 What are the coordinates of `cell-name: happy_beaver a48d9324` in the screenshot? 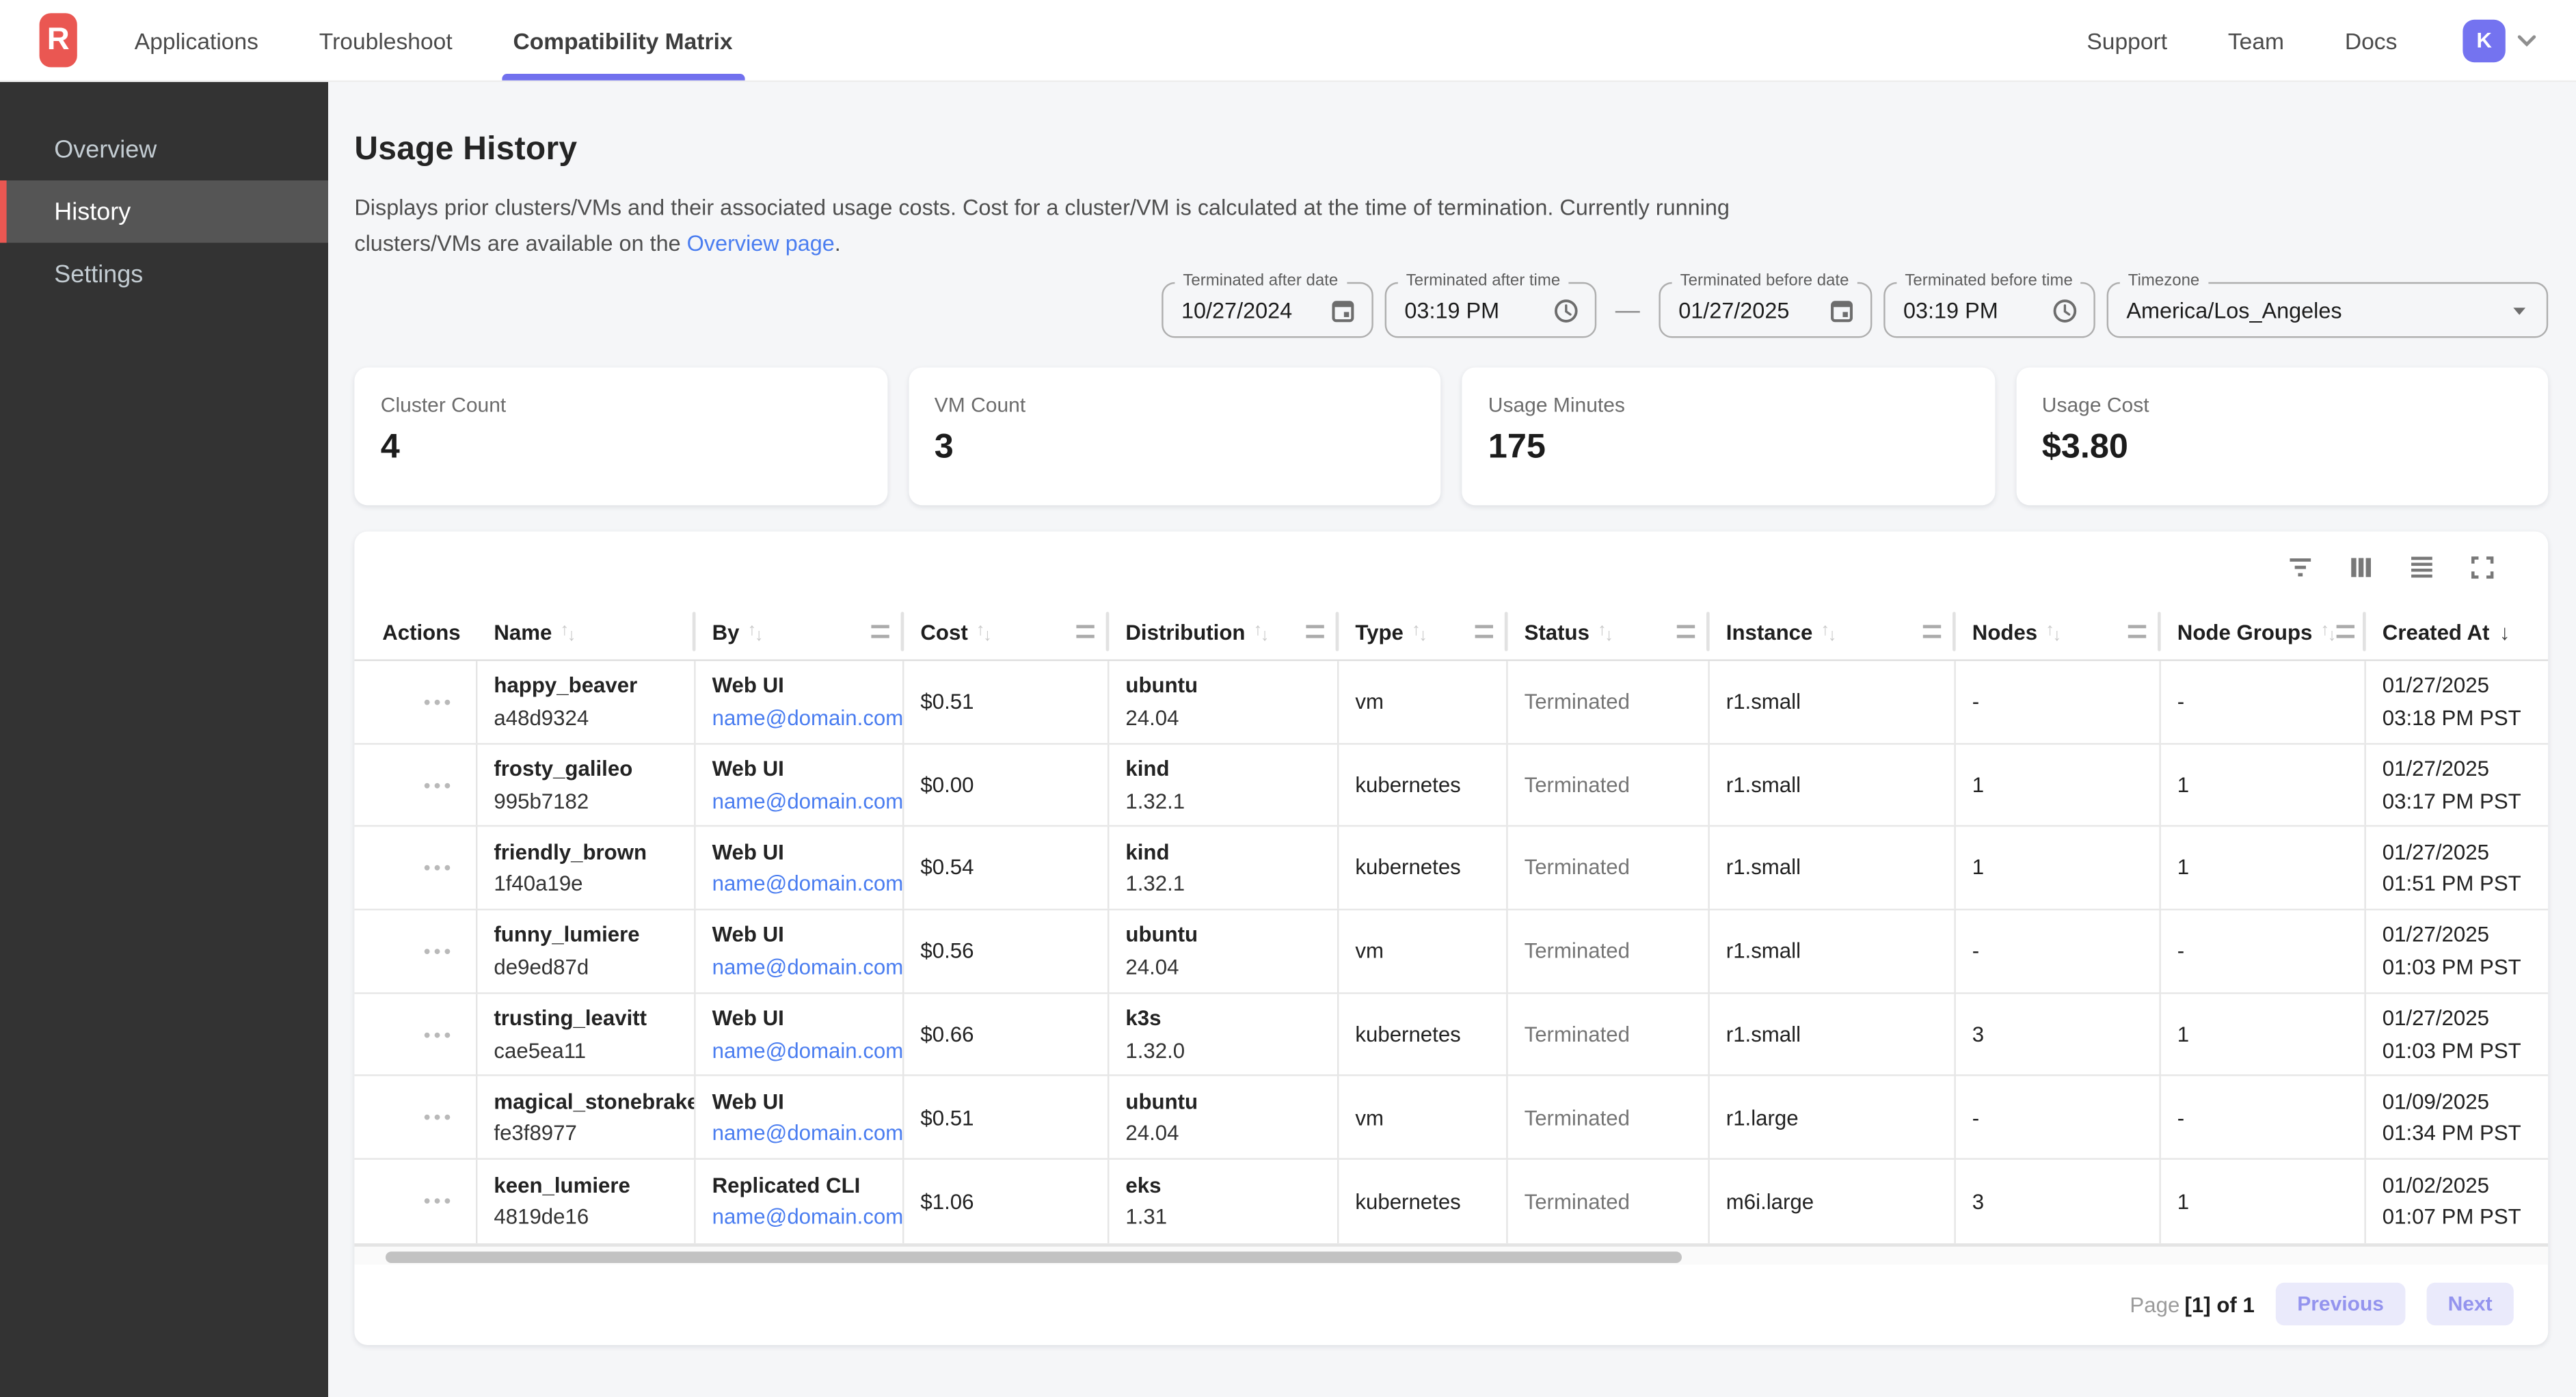 It's located at (586, 702).